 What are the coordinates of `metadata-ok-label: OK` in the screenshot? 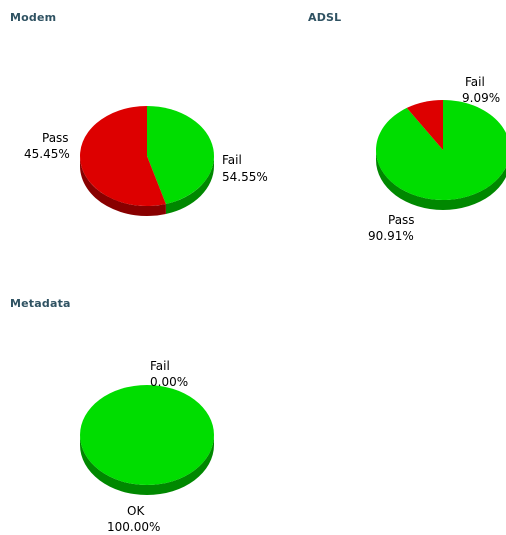 It's located at (136, 511).